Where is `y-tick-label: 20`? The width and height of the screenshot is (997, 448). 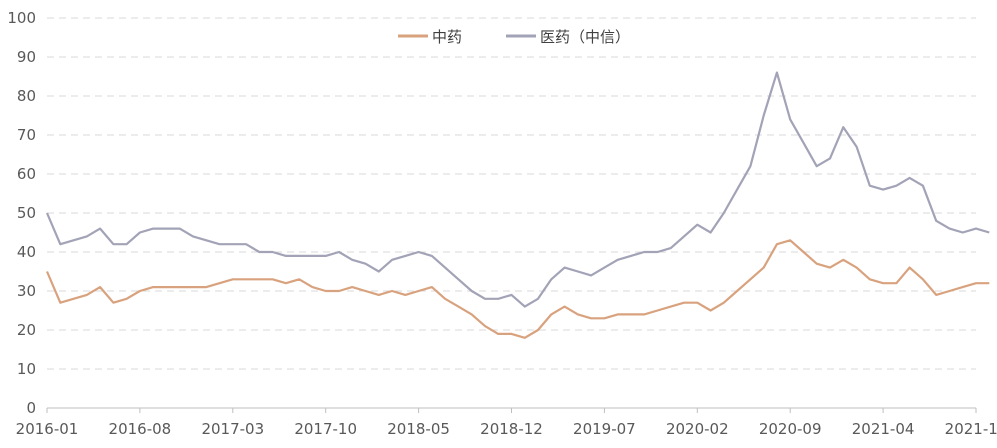
y-tick-label: 20 is located at coordinates (26, 330).